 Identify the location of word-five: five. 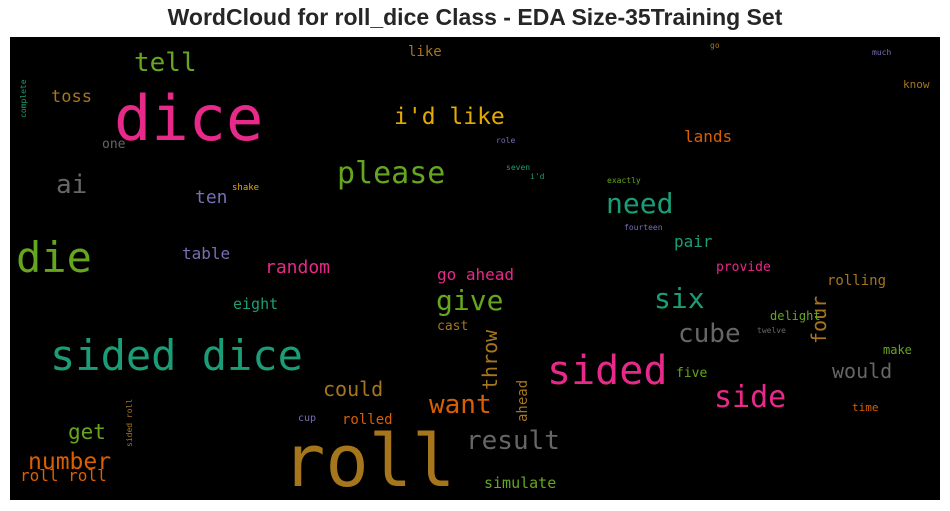
(691, 373).